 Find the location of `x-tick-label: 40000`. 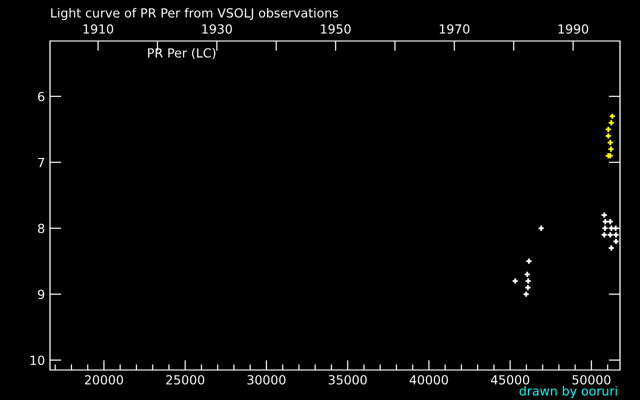

x-tick-label: 40000 is located at coordinates (429, 380).